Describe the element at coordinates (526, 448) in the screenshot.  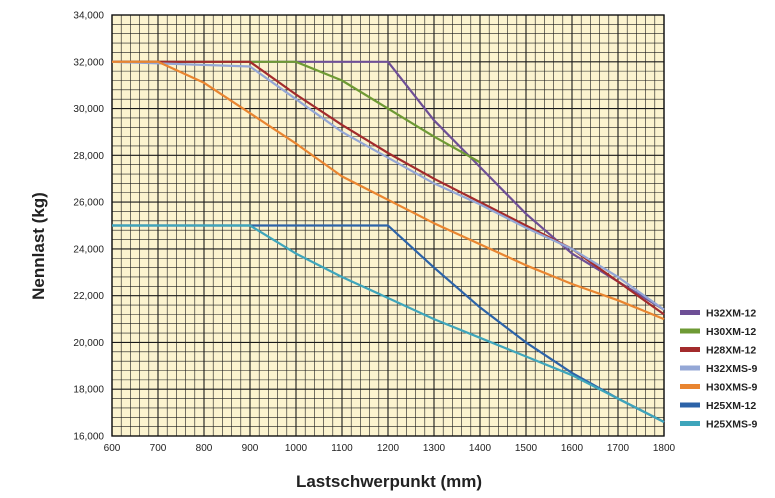
I see `x-tick-label: 1500` at that location.